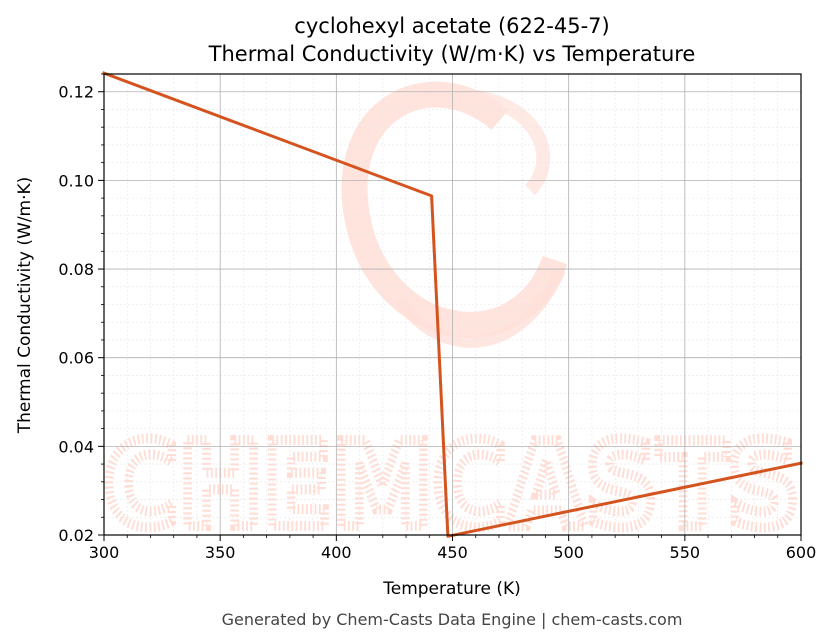  Describe the element at coordinates (25, 306) in the screenshot. I see `y-axis-label: Thermal Conductivity (W/m·K)` at that location.